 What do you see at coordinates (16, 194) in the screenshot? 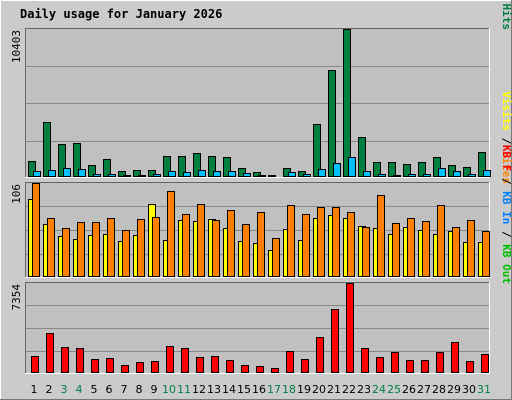
I see `panel-max-label: 106` at bounding box center [16, 194].